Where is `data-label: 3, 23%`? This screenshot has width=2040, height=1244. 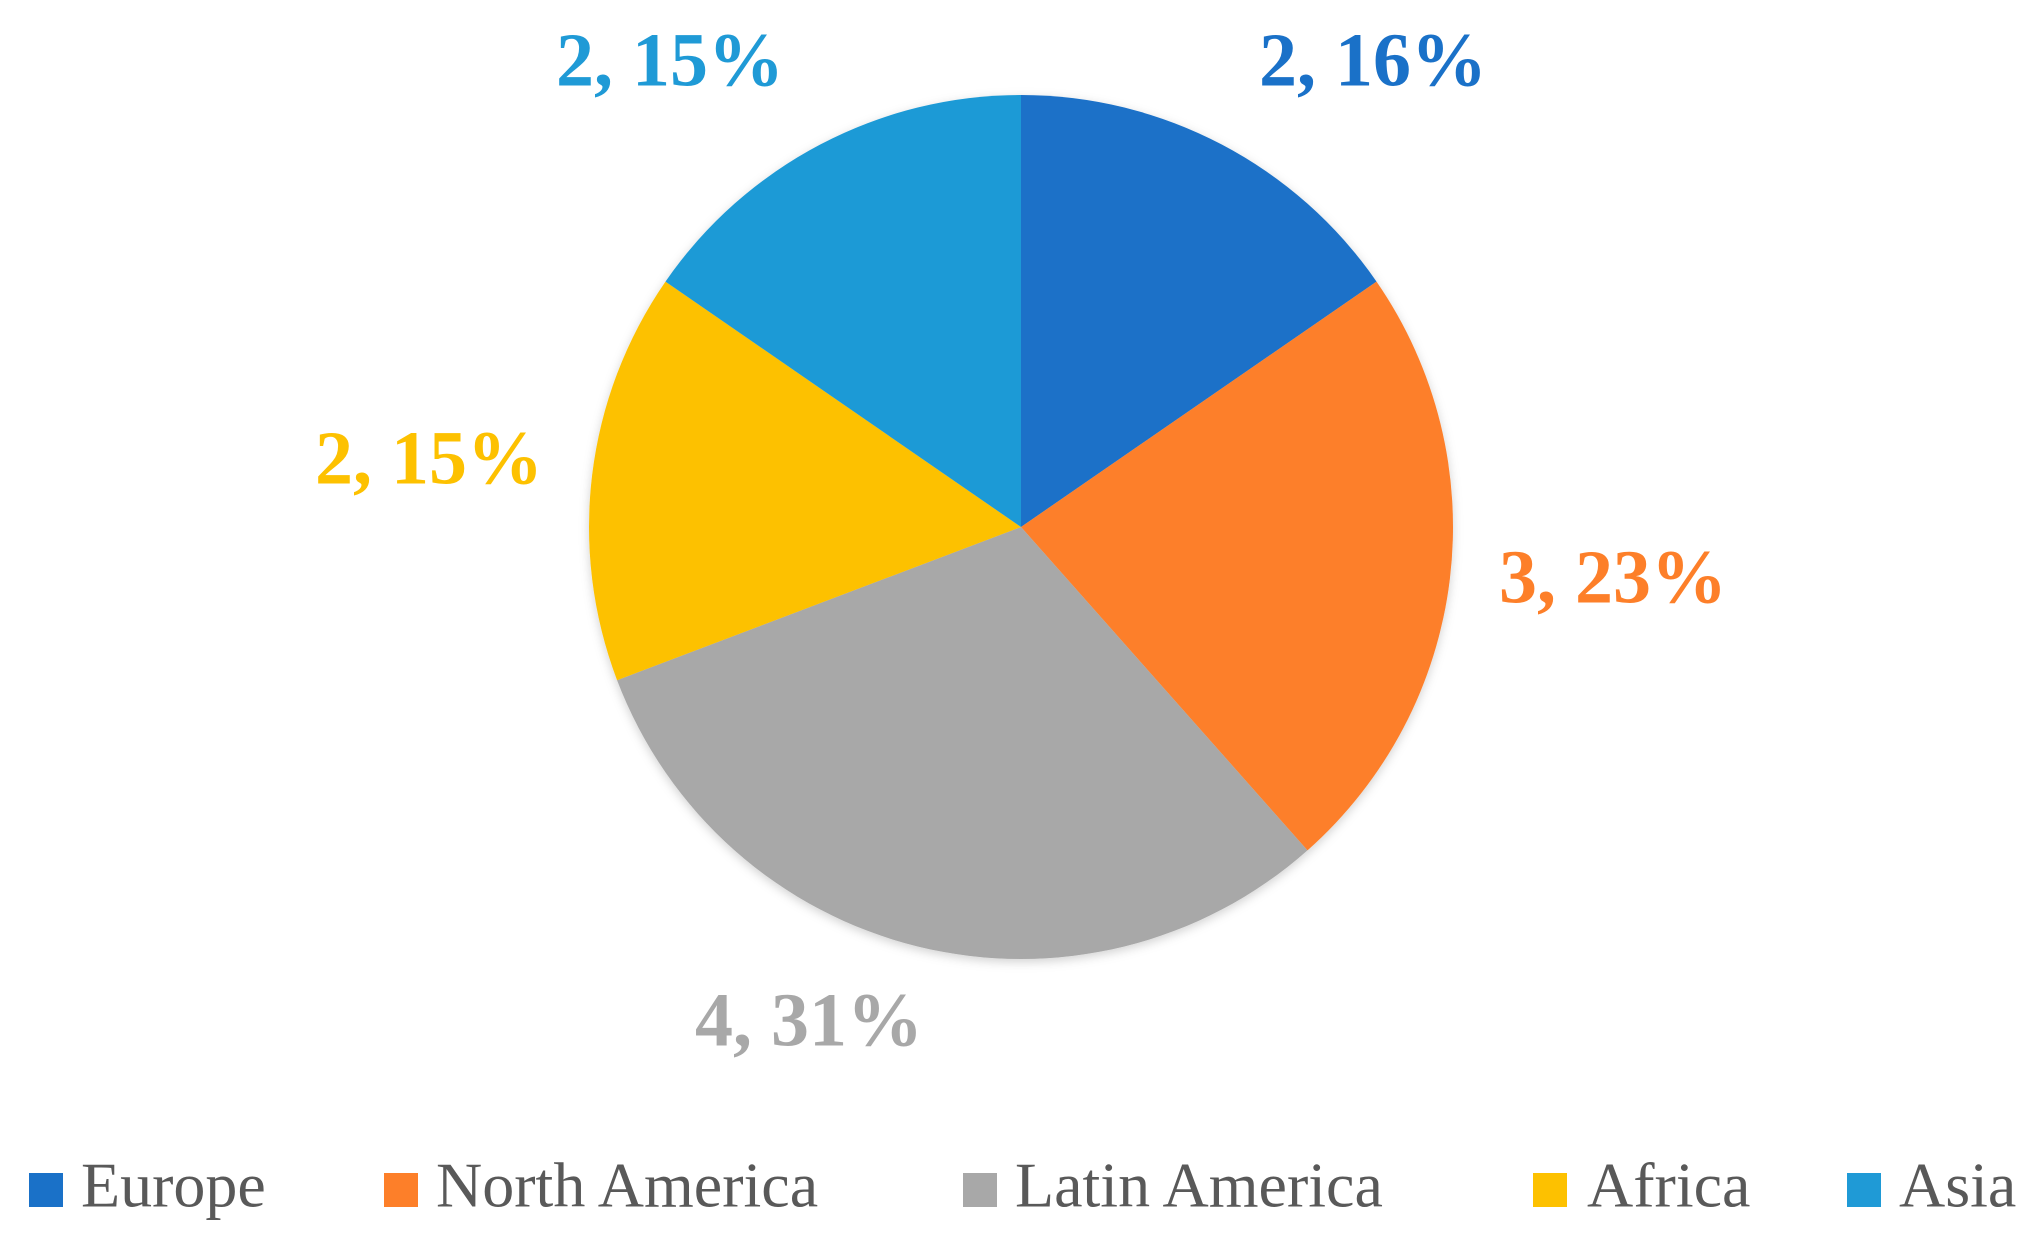
data-label: 3, 23% is located at coordinates (1613, 577).